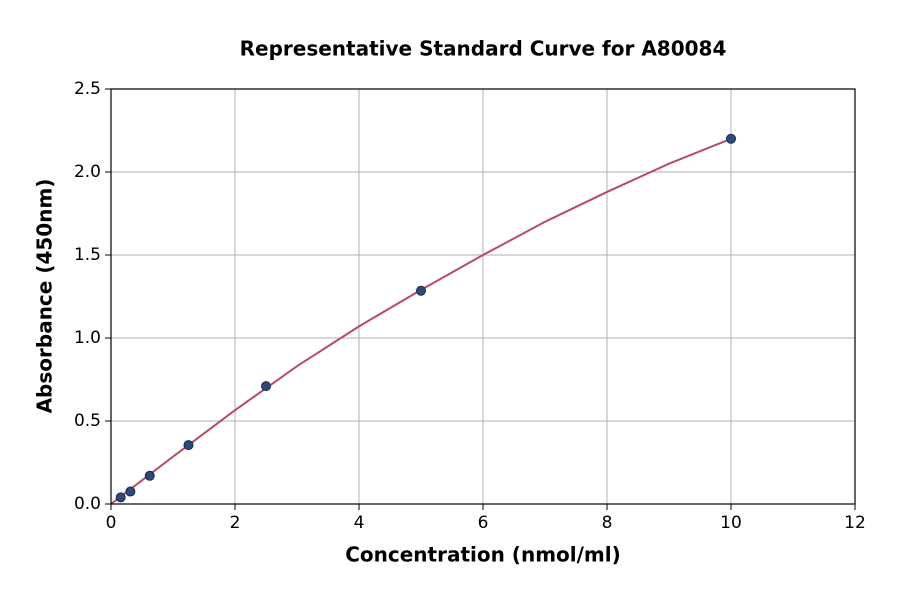 This screenshot has width=900, height=594. I want to click on x-tick-label: 10, so click(731, 523).